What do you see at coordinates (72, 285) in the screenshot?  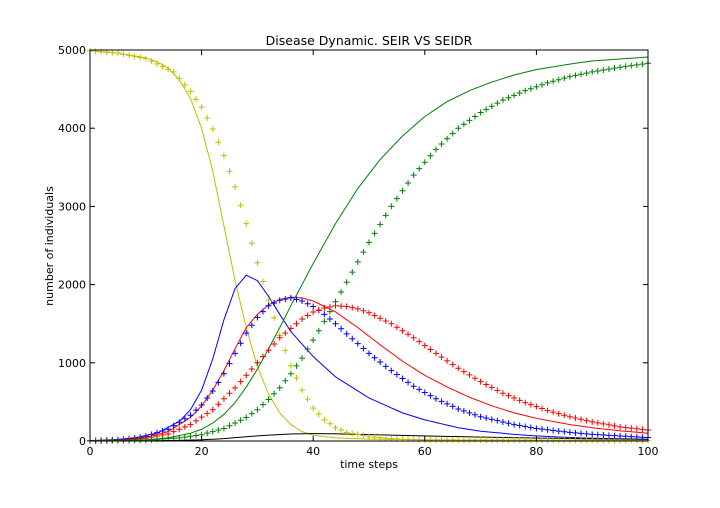 I see `y-tick-label: 2000` at bounding box center [72, 285].